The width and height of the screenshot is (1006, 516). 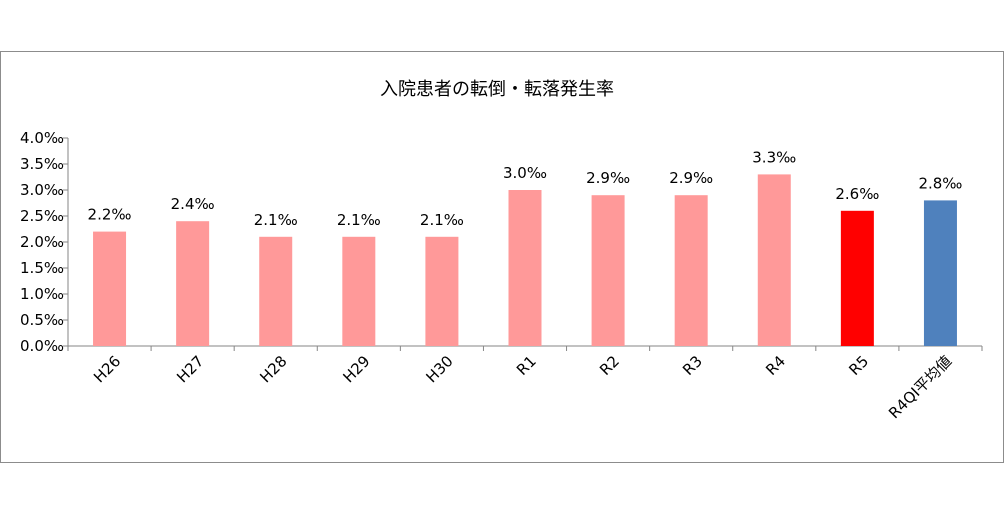 What do you see at coordinates (190, 369) in the screenshot?
I see `x-category-label: H27` at bounding box center [190, 369].